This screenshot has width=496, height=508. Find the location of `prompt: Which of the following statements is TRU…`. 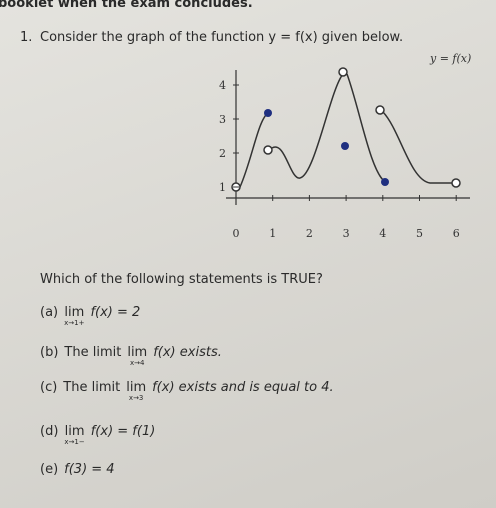

prompt: Which of the following statements is TRU… is located at coordinates (181, 279).